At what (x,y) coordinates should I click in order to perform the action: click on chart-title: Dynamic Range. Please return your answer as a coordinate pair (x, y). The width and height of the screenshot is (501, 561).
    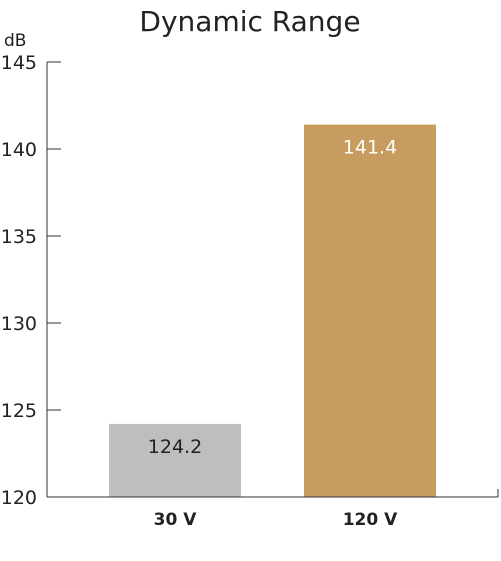
    Looking at the image, I should click on (249, 21).